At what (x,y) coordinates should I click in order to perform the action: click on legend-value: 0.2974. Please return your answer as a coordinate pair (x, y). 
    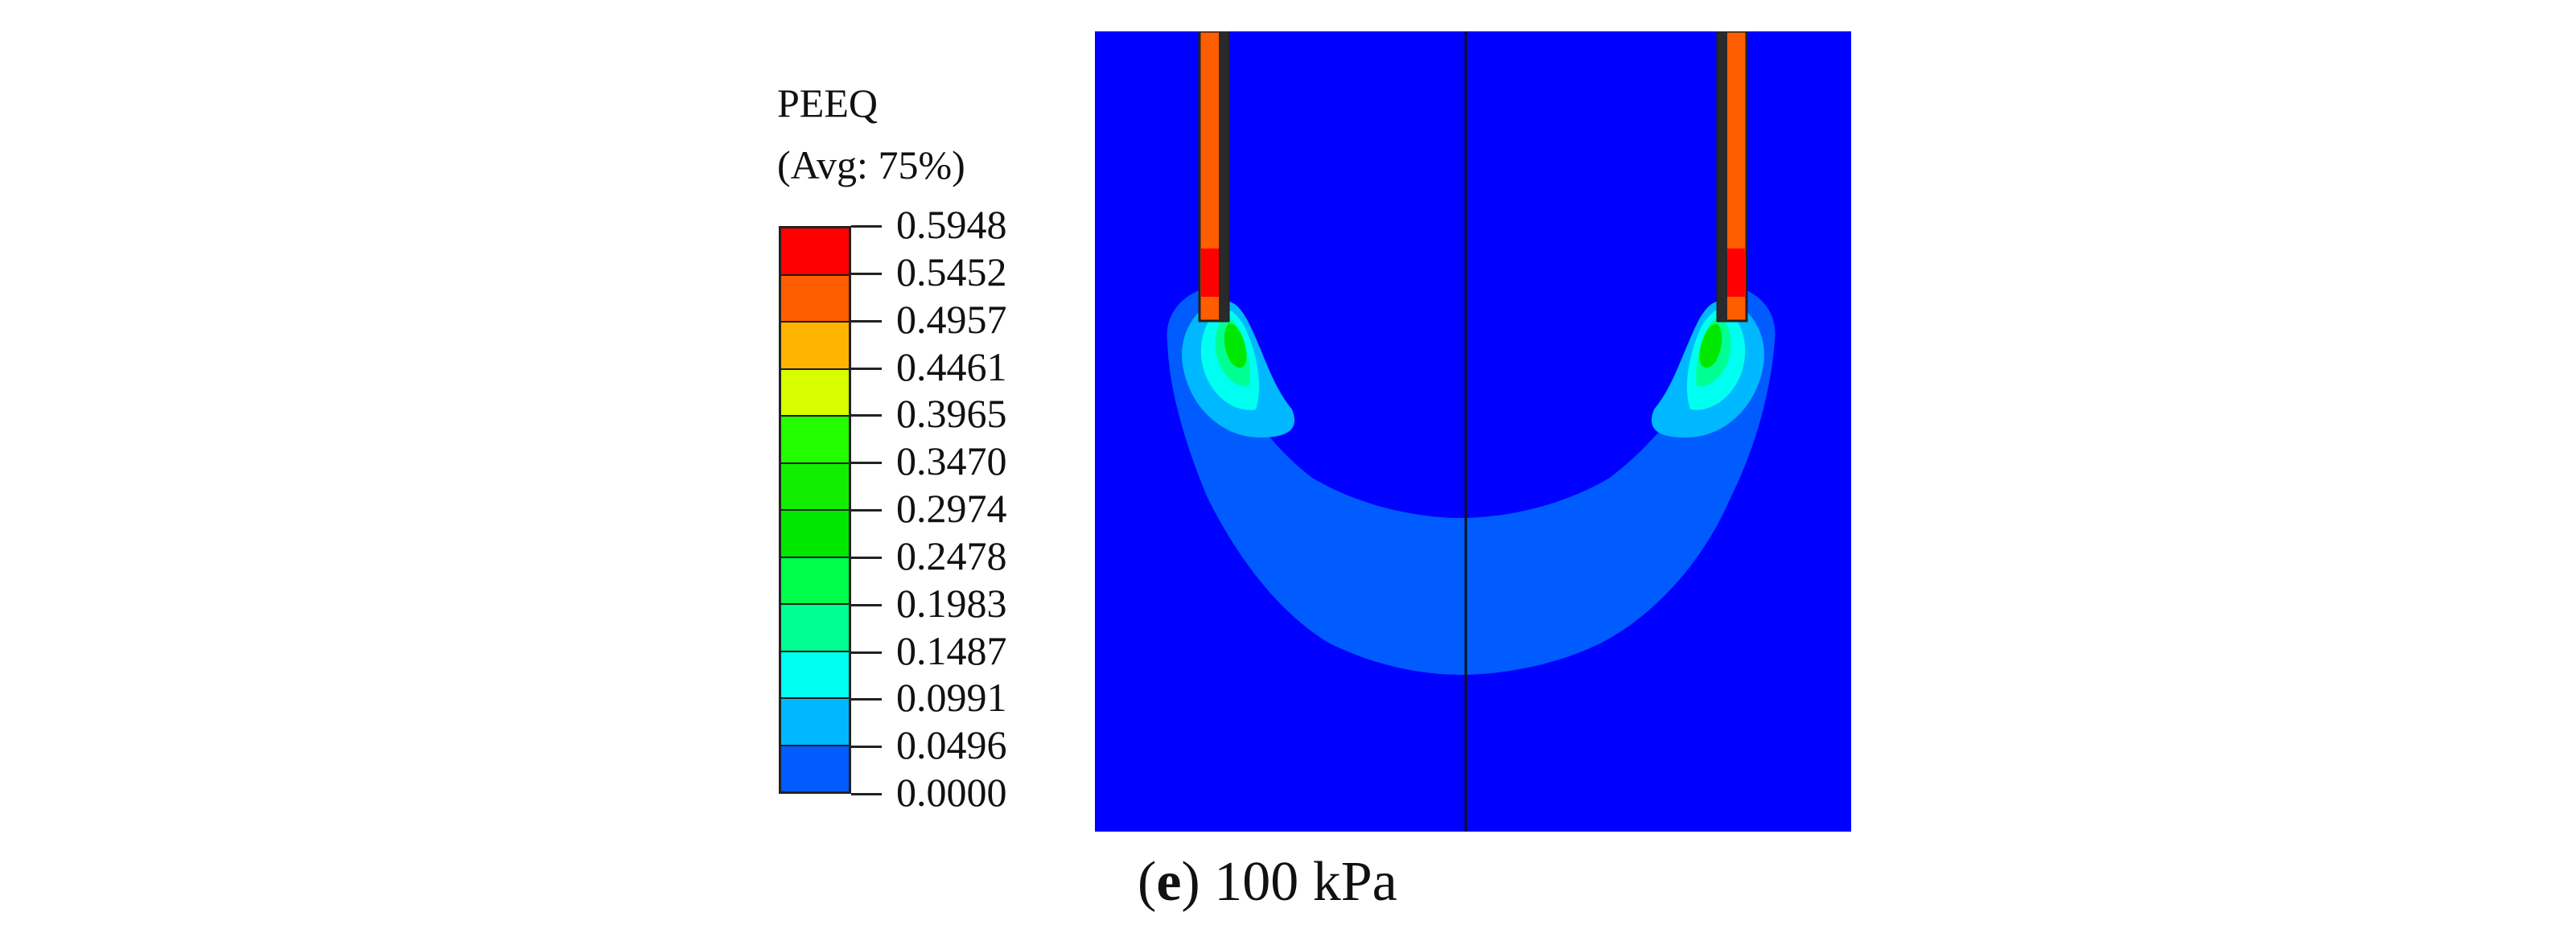
    Looking at the image, I should click on (951, 508).